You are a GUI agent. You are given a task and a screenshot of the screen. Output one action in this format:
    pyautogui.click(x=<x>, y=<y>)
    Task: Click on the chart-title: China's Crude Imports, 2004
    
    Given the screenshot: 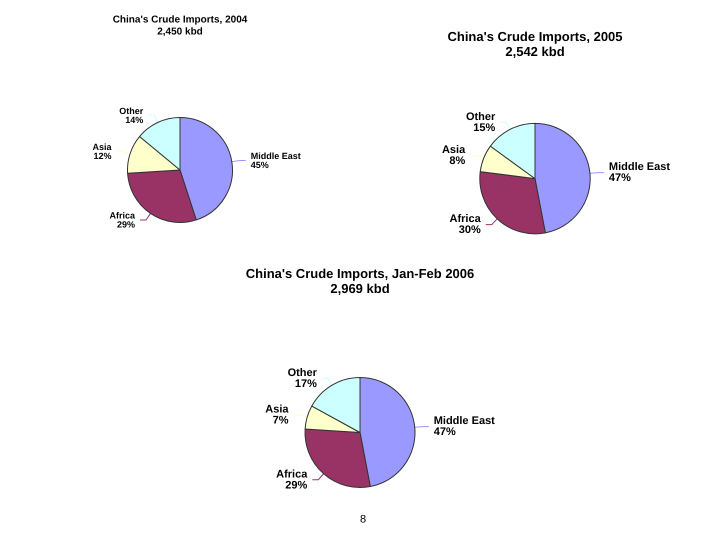 What is the action you would take?
    pyautogui.click(x=180, y=20)
    